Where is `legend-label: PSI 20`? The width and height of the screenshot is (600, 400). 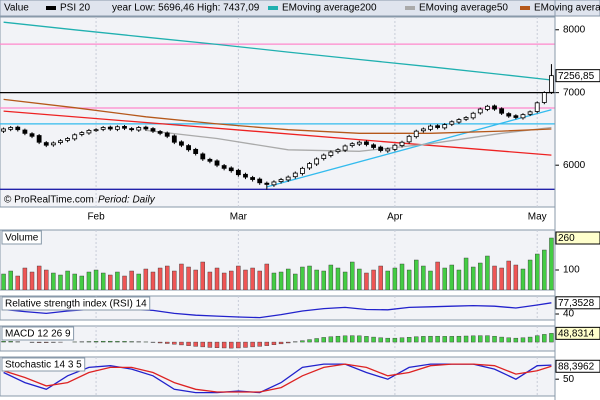 legend-label: PSI 20 is located at coordinates (75, 8).